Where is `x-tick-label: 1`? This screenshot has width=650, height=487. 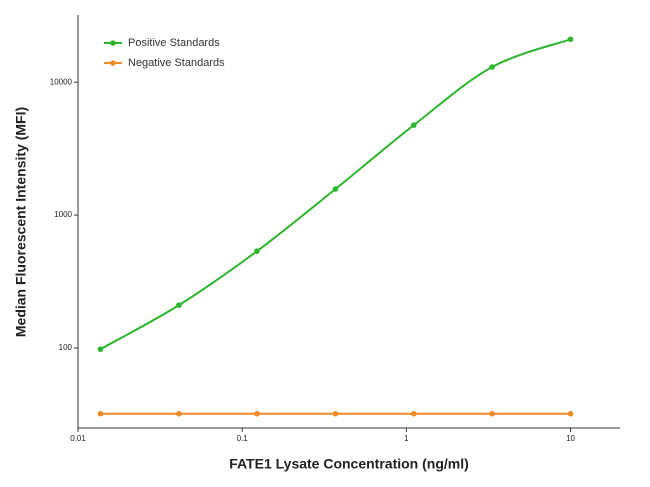
x-tick-label: 1 is located at coordinates (406, 438).